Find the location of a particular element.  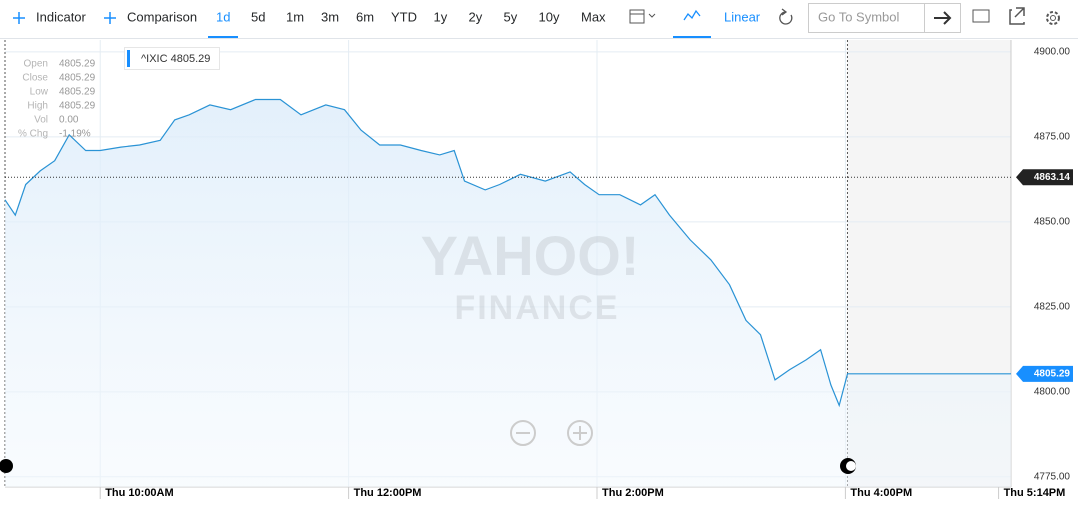

quote-label: % Chg is located at coordinates (33, 134).